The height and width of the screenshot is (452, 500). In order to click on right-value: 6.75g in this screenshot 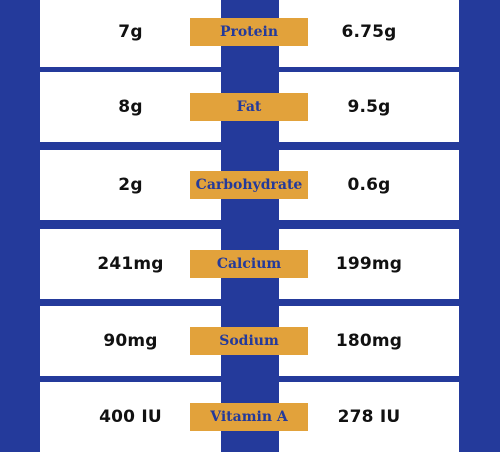, I will do `click(369, 33)`.